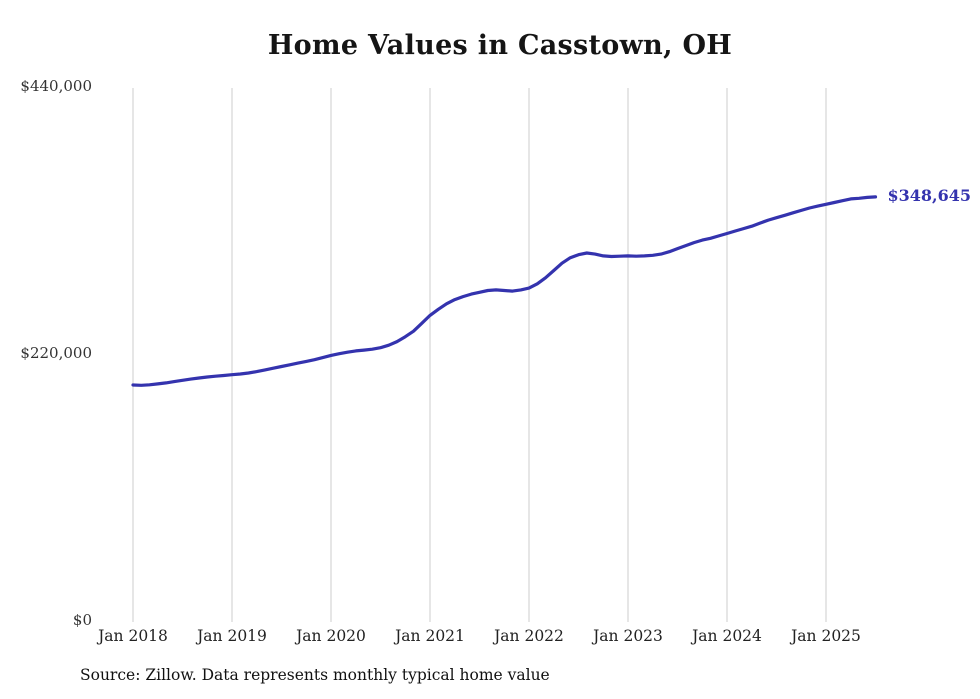 The width and height of the screenshot is (980, 699). Describe the element at coordinates (56, 86) in the screenshot. I see `y-tick-label: $440,000` at that location.